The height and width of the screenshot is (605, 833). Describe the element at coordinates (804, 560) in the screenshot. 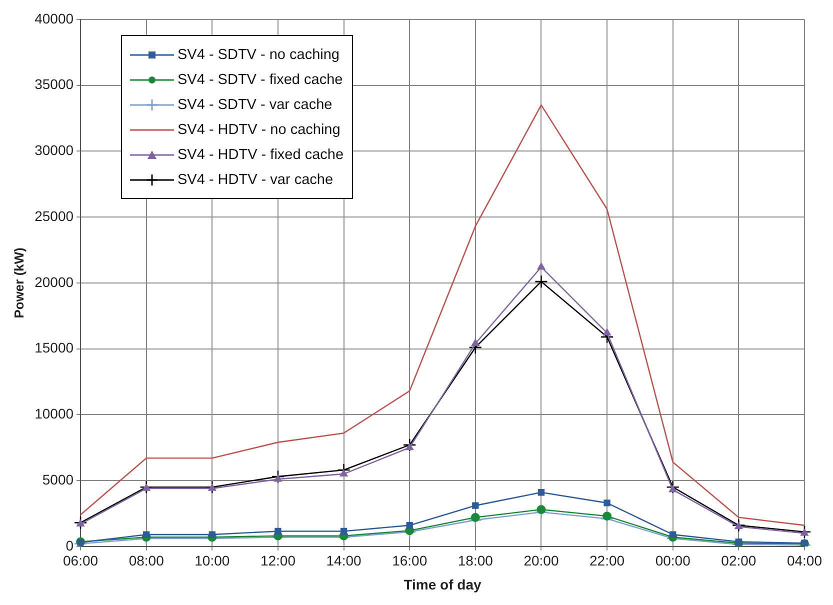

I see `x-tick-label: 04:00` at that location.